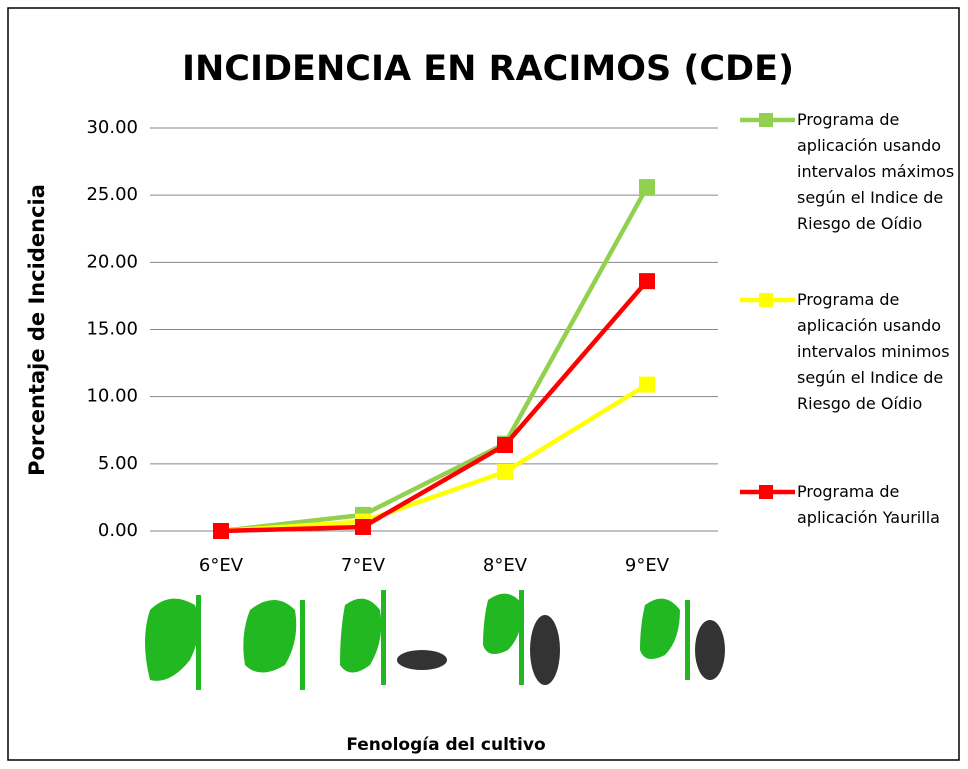 This screenshot has width=968, height=769. What do you see at coordinates (221, 565) in the screenshot?
I see `x-tick-label: 6°EV` at bounding box center [221, 565].